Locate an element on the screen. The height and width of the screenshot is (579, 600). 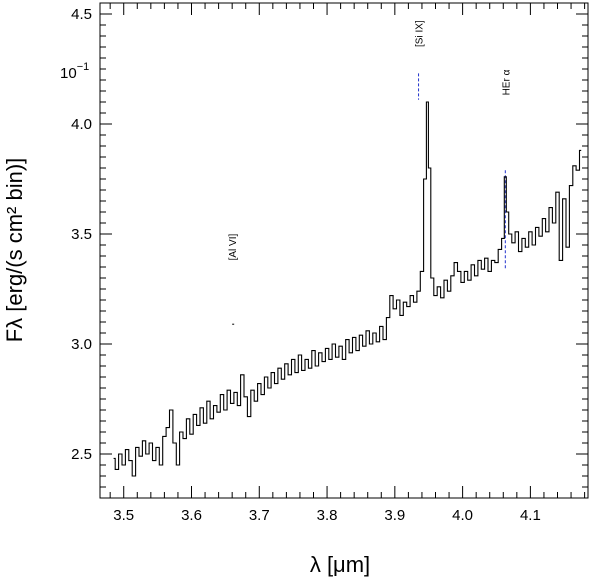
x-tick-label: 3.7 is located at coordinates (259, 515).